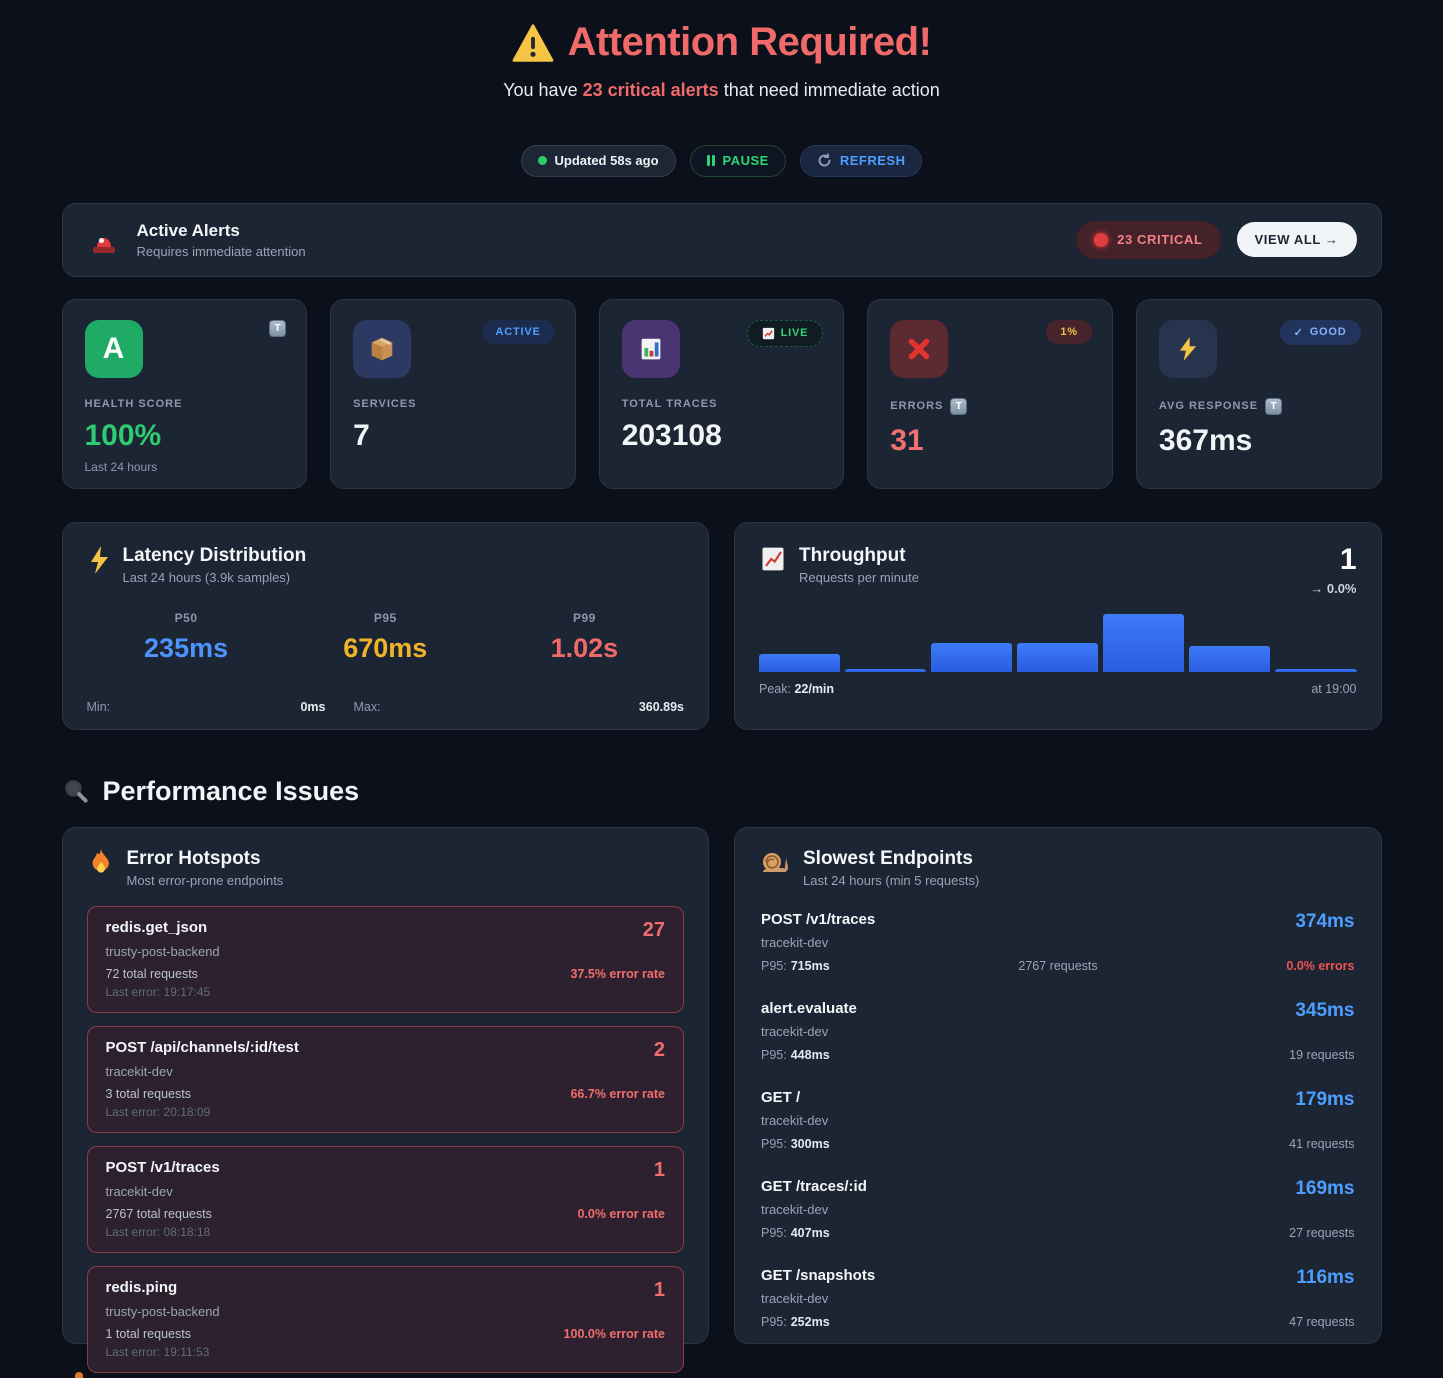 The image size is (1443, 1378). I want to click on stat-card-total-traces: LIVE TOTAL TRACES 203108, so click(721, 393).